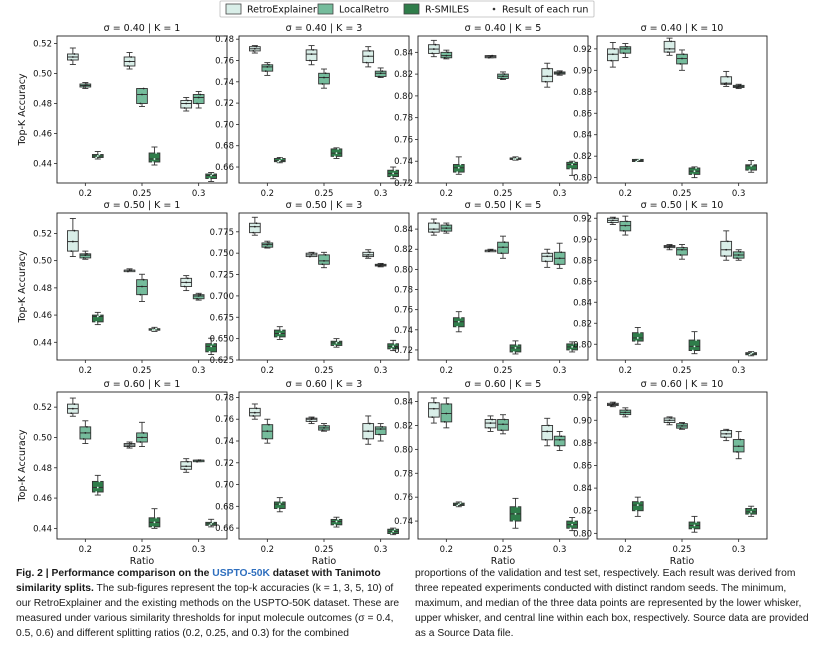 The width and height of the screenshot is (828, 645). I want to click on box-localretro-0.25, so click(682, 252).